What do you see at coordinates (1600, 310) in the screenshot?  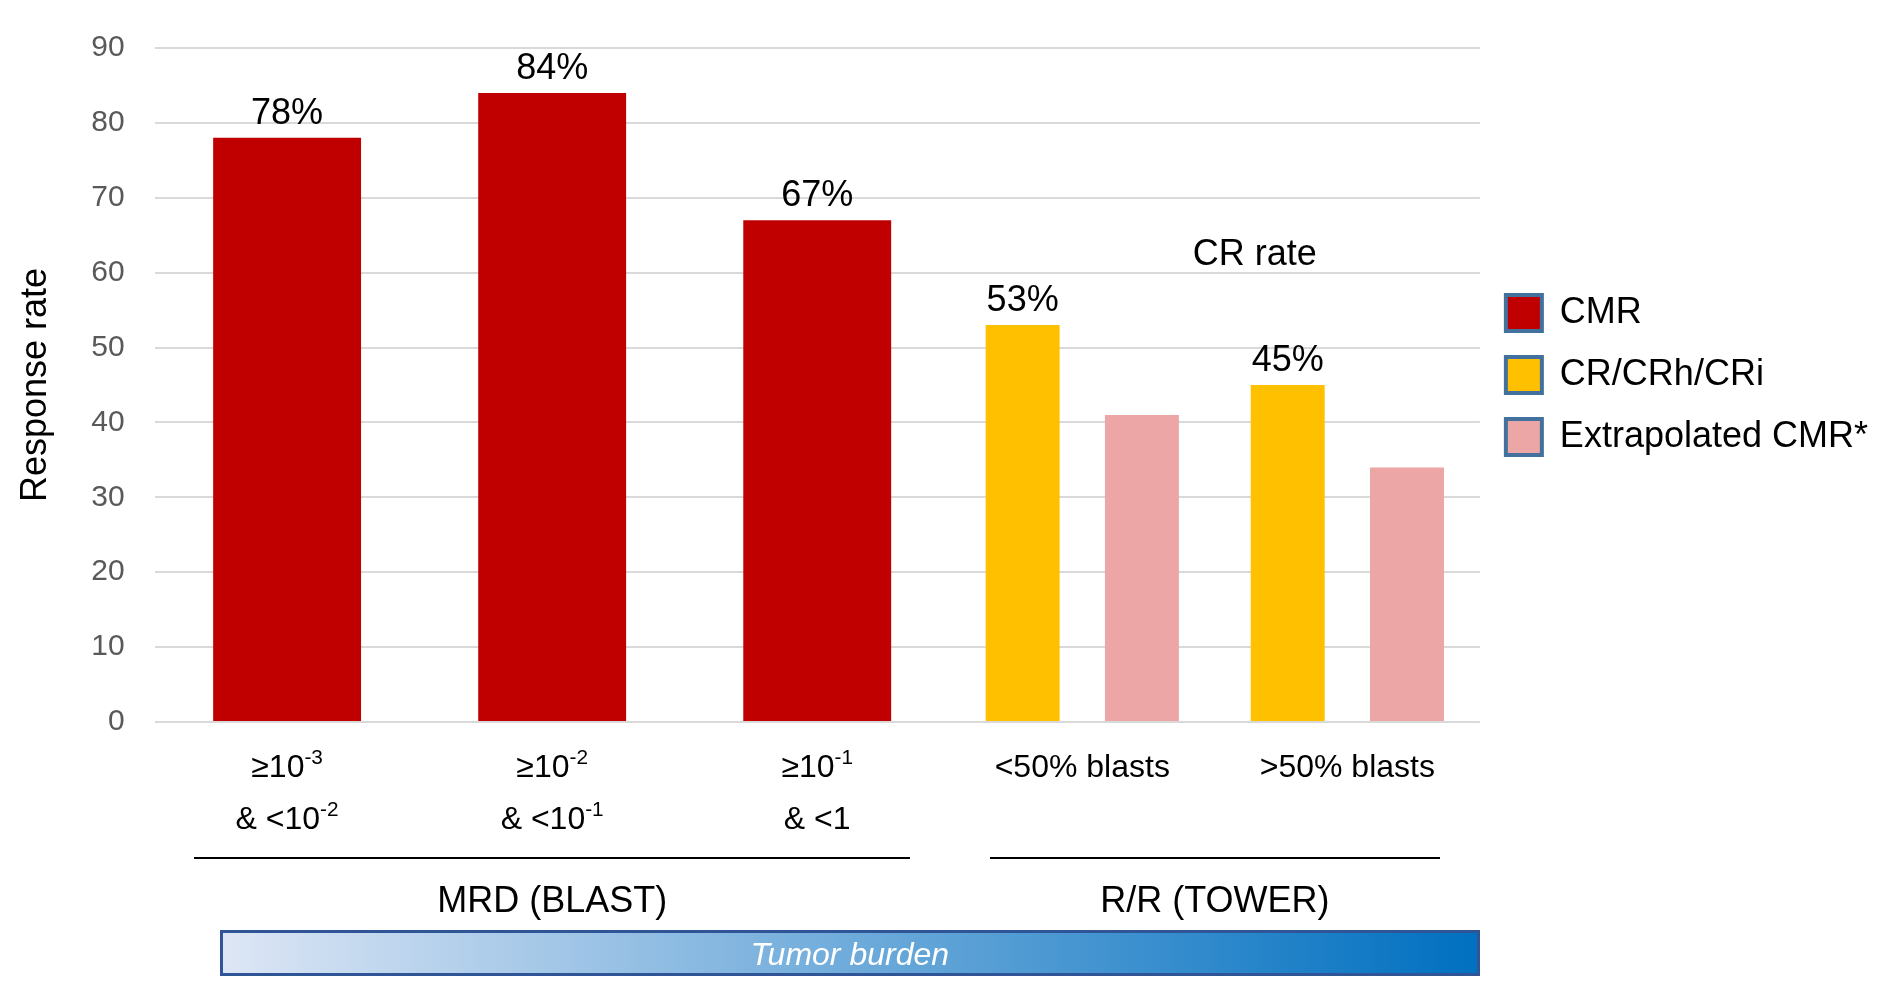 I see `legend-label: CMR` at bounding box center [1600, 310].